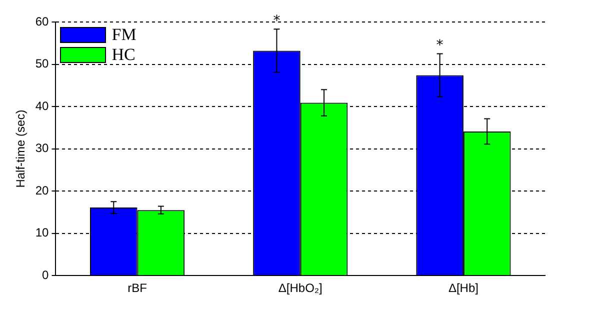 Image resolution: width=600 pixels, height=312 pixels. I want to click on legend-label: FM, so click(124, 35).